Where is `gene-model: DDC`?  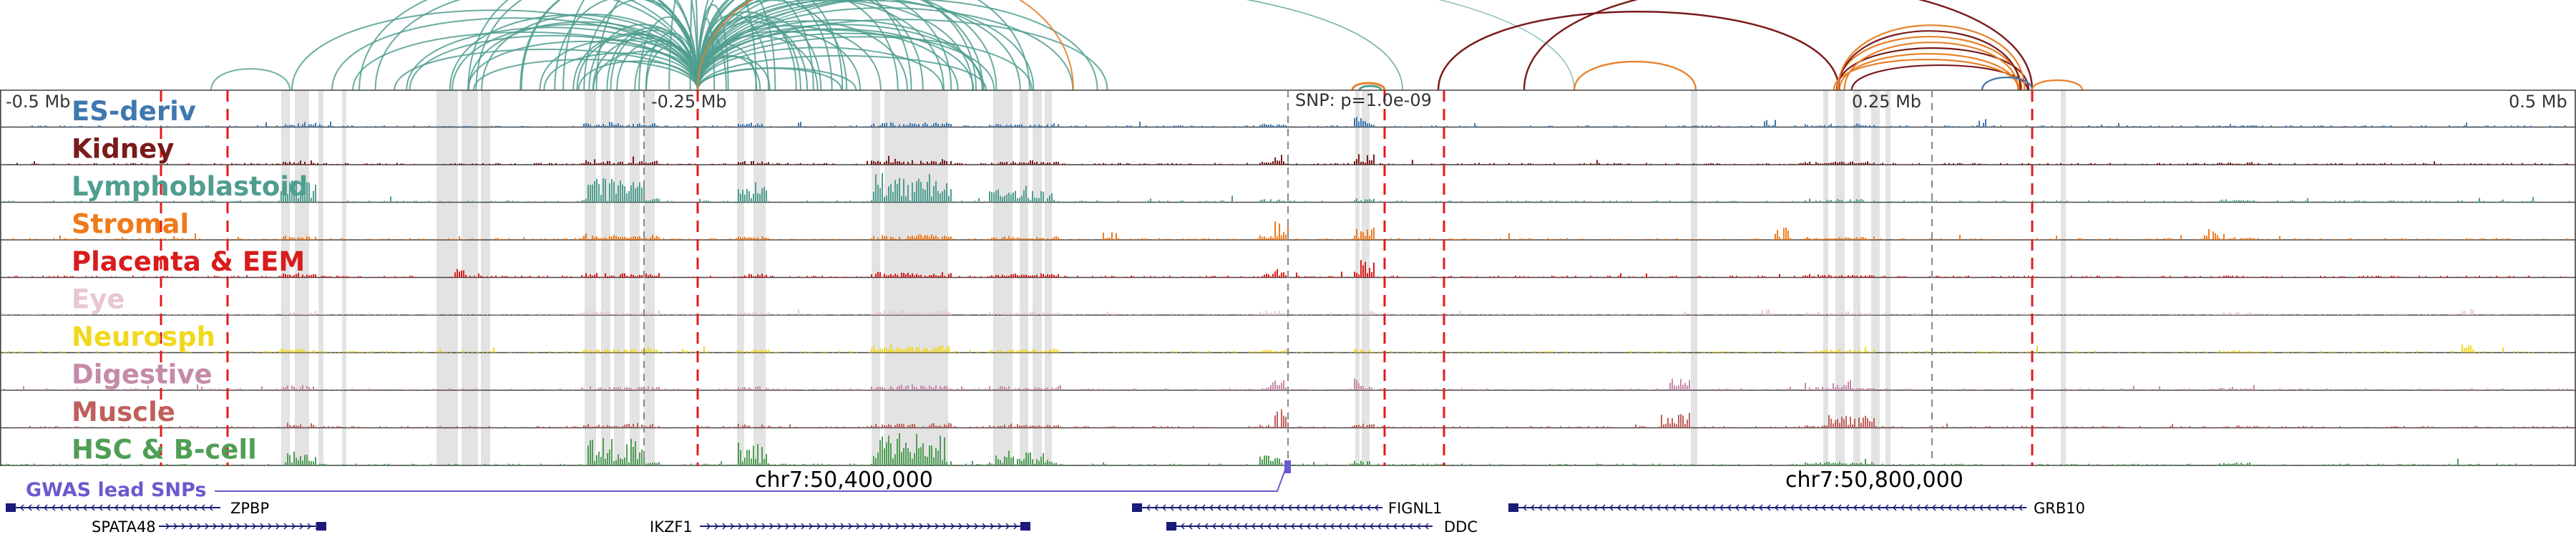 gene-model: DDC is located at coordinates (1322, 527).